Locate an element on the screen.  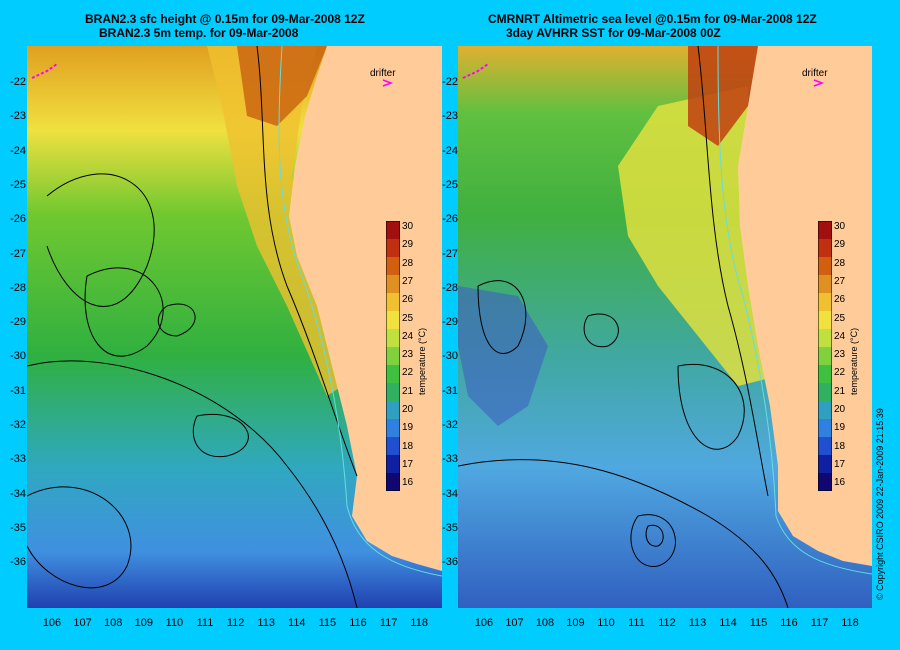
right-title-line2: 3day AVHRR SST for 09-Mar-2008 00Z is located at coordinates (613, 33).